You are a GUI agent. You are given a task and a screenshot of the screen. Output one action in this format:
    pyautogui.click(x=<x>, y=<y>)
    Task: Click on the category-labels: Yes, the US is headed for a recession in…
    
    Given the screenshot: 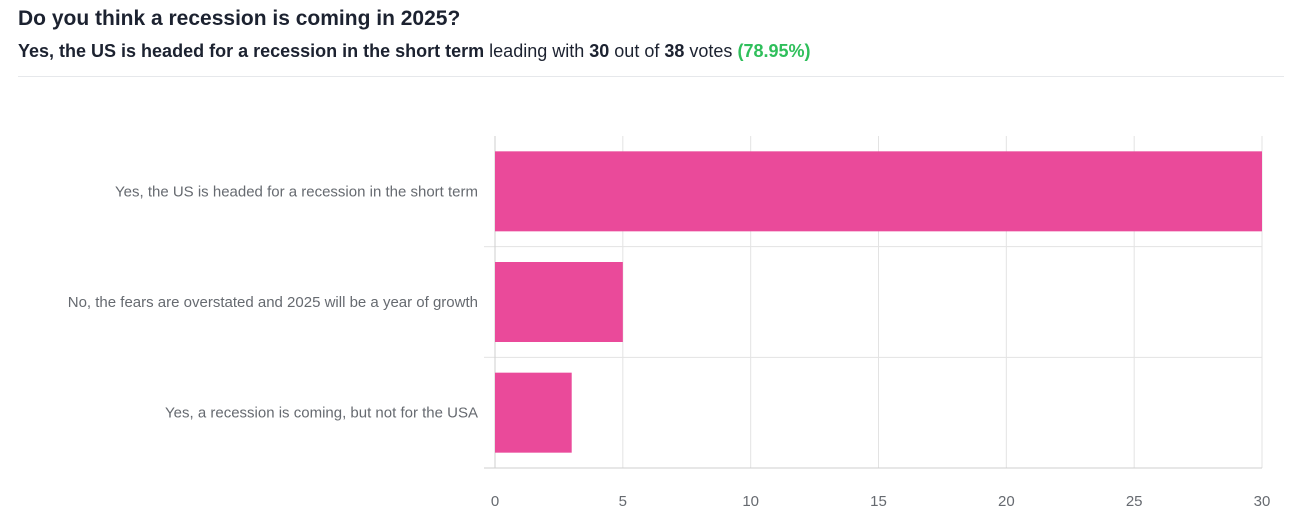 What is the action you would take?
    pyautogui.click(x=273, y=302)
    